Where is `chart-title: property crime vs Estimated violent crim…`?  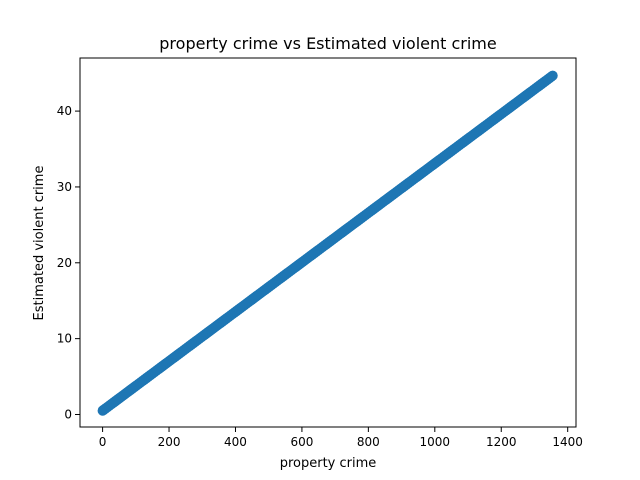 chart-title: property crime vs Estimated violent crim… is located at coordinates (327, 43).